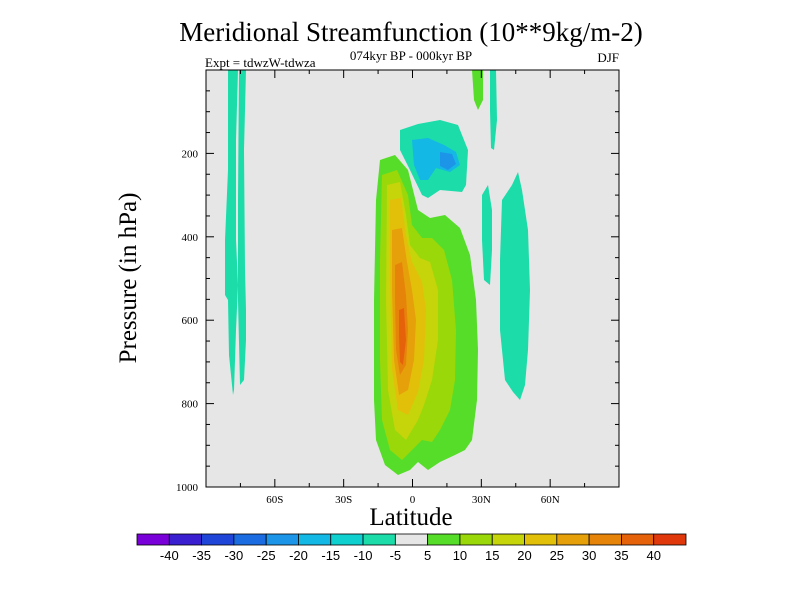 The height and width of the screenshot is (600, 800). What do you see at coordinates (190, 238) in the screenshot?
I see `y-tick-label: 400` at bounding box center [190, 238].